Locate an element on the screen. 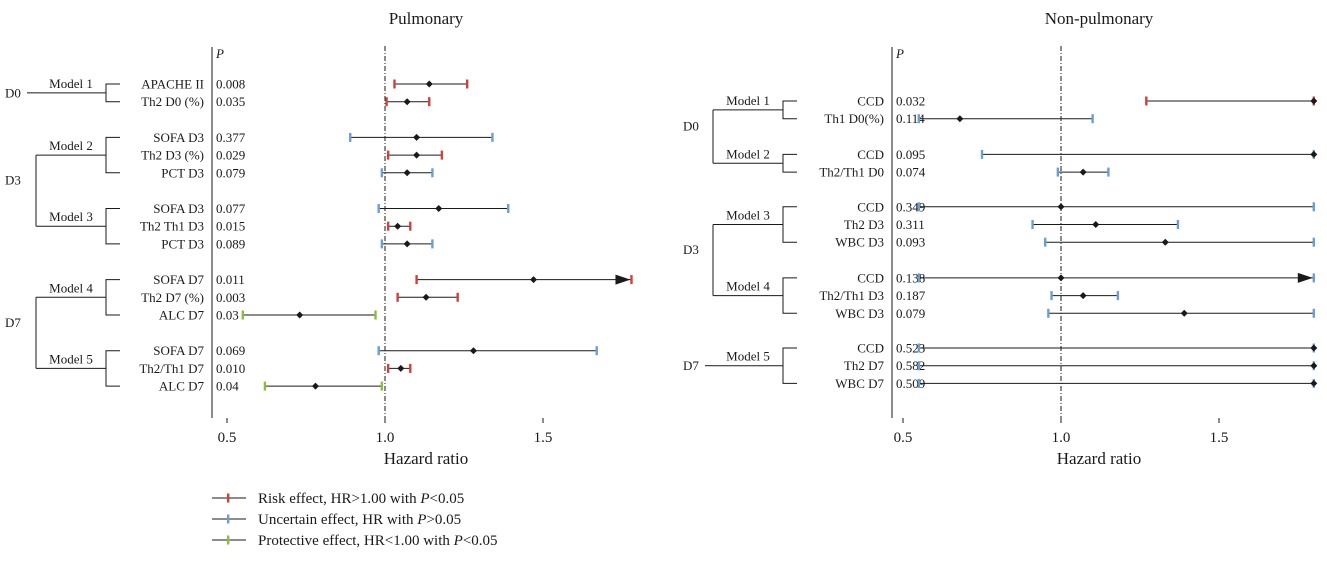  legend-swatch-uncertain is located at coordinates (228, 519).